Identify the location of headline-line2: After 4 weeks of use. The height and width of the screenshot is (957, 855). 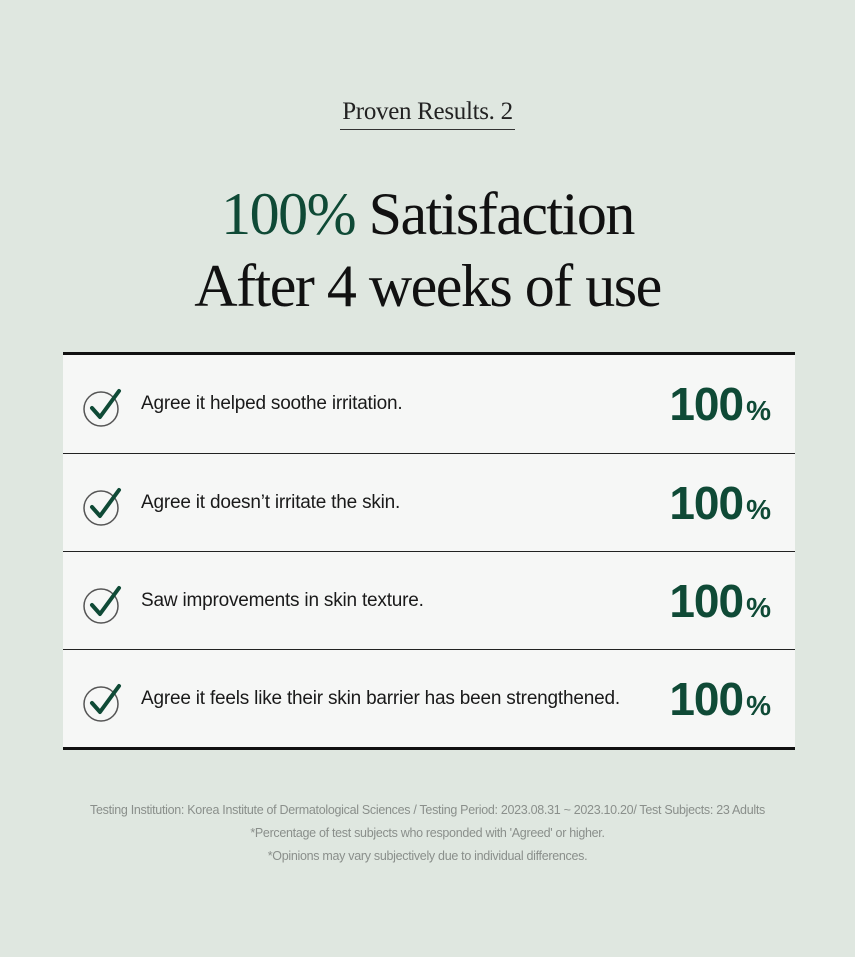
(428, 286).